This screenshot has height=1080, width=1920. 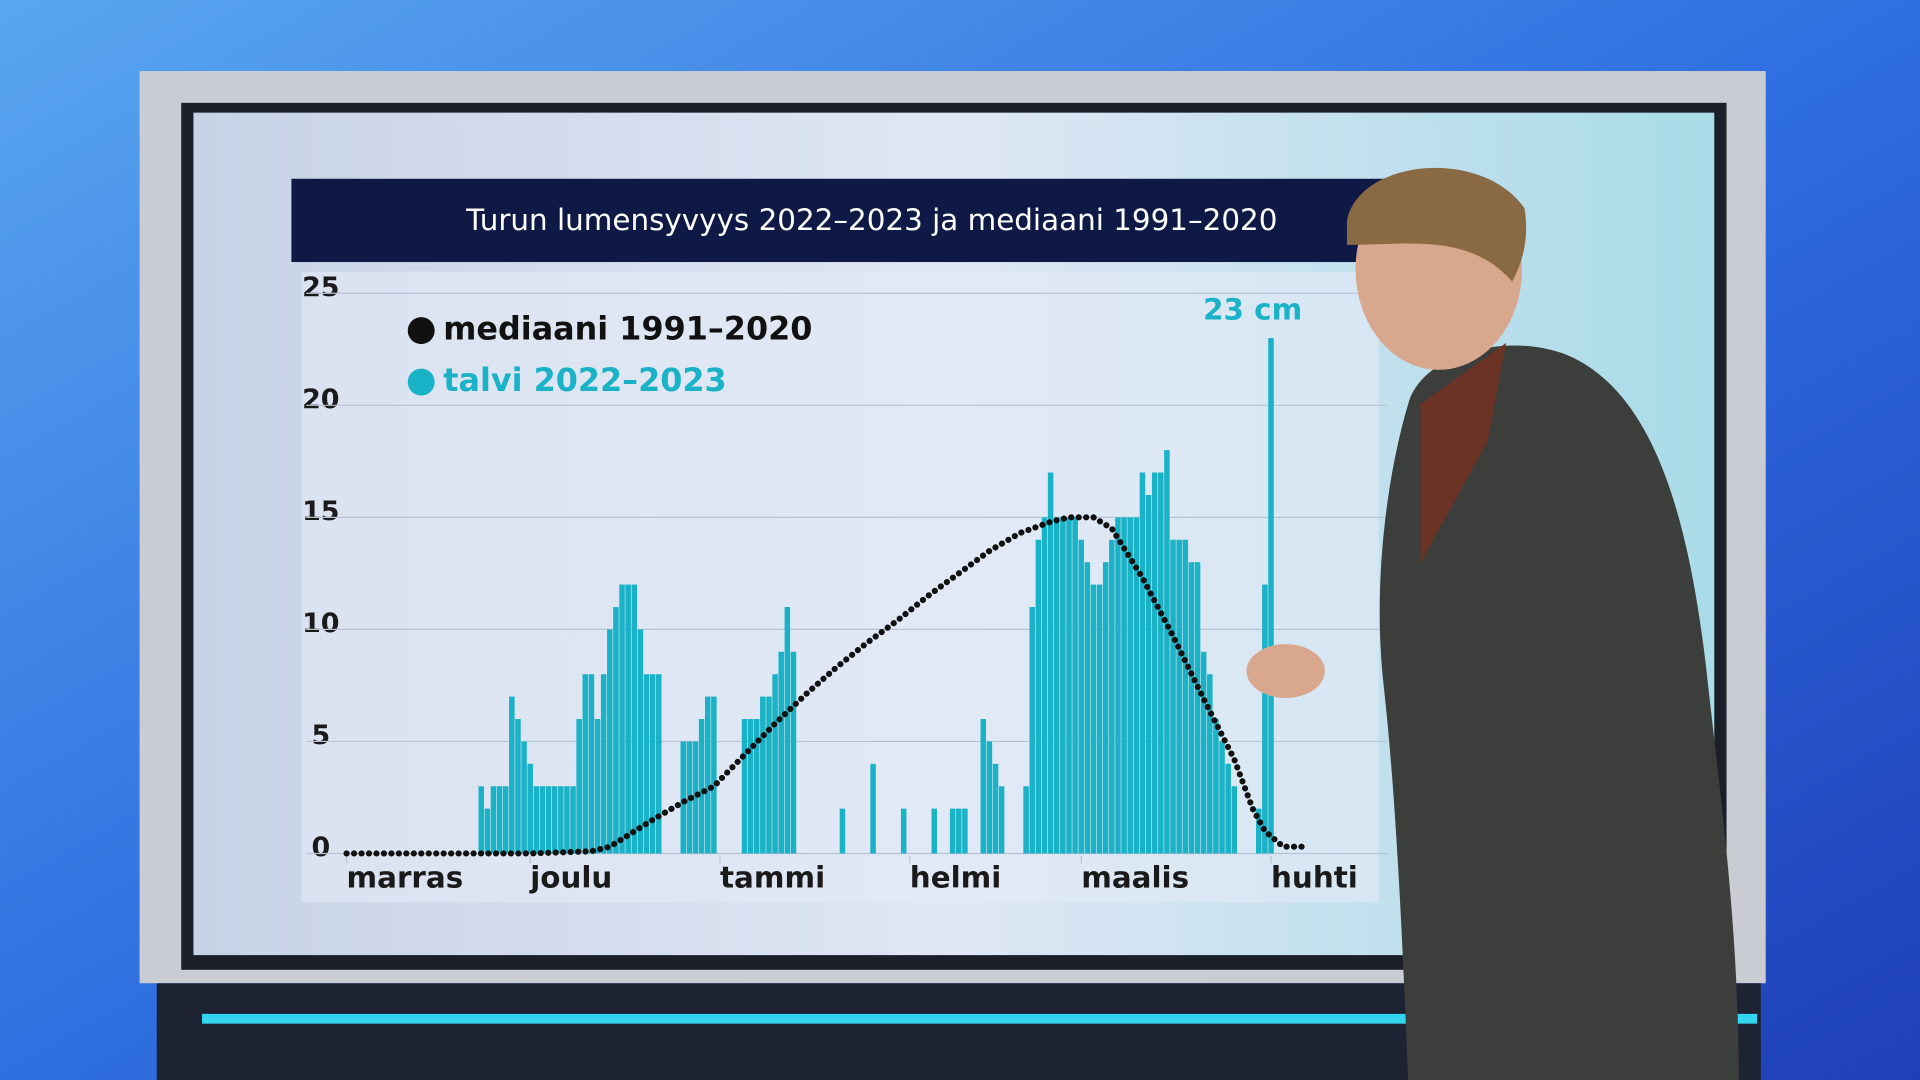 I want to click on presenter-hand, so click(x=1285, y=671).